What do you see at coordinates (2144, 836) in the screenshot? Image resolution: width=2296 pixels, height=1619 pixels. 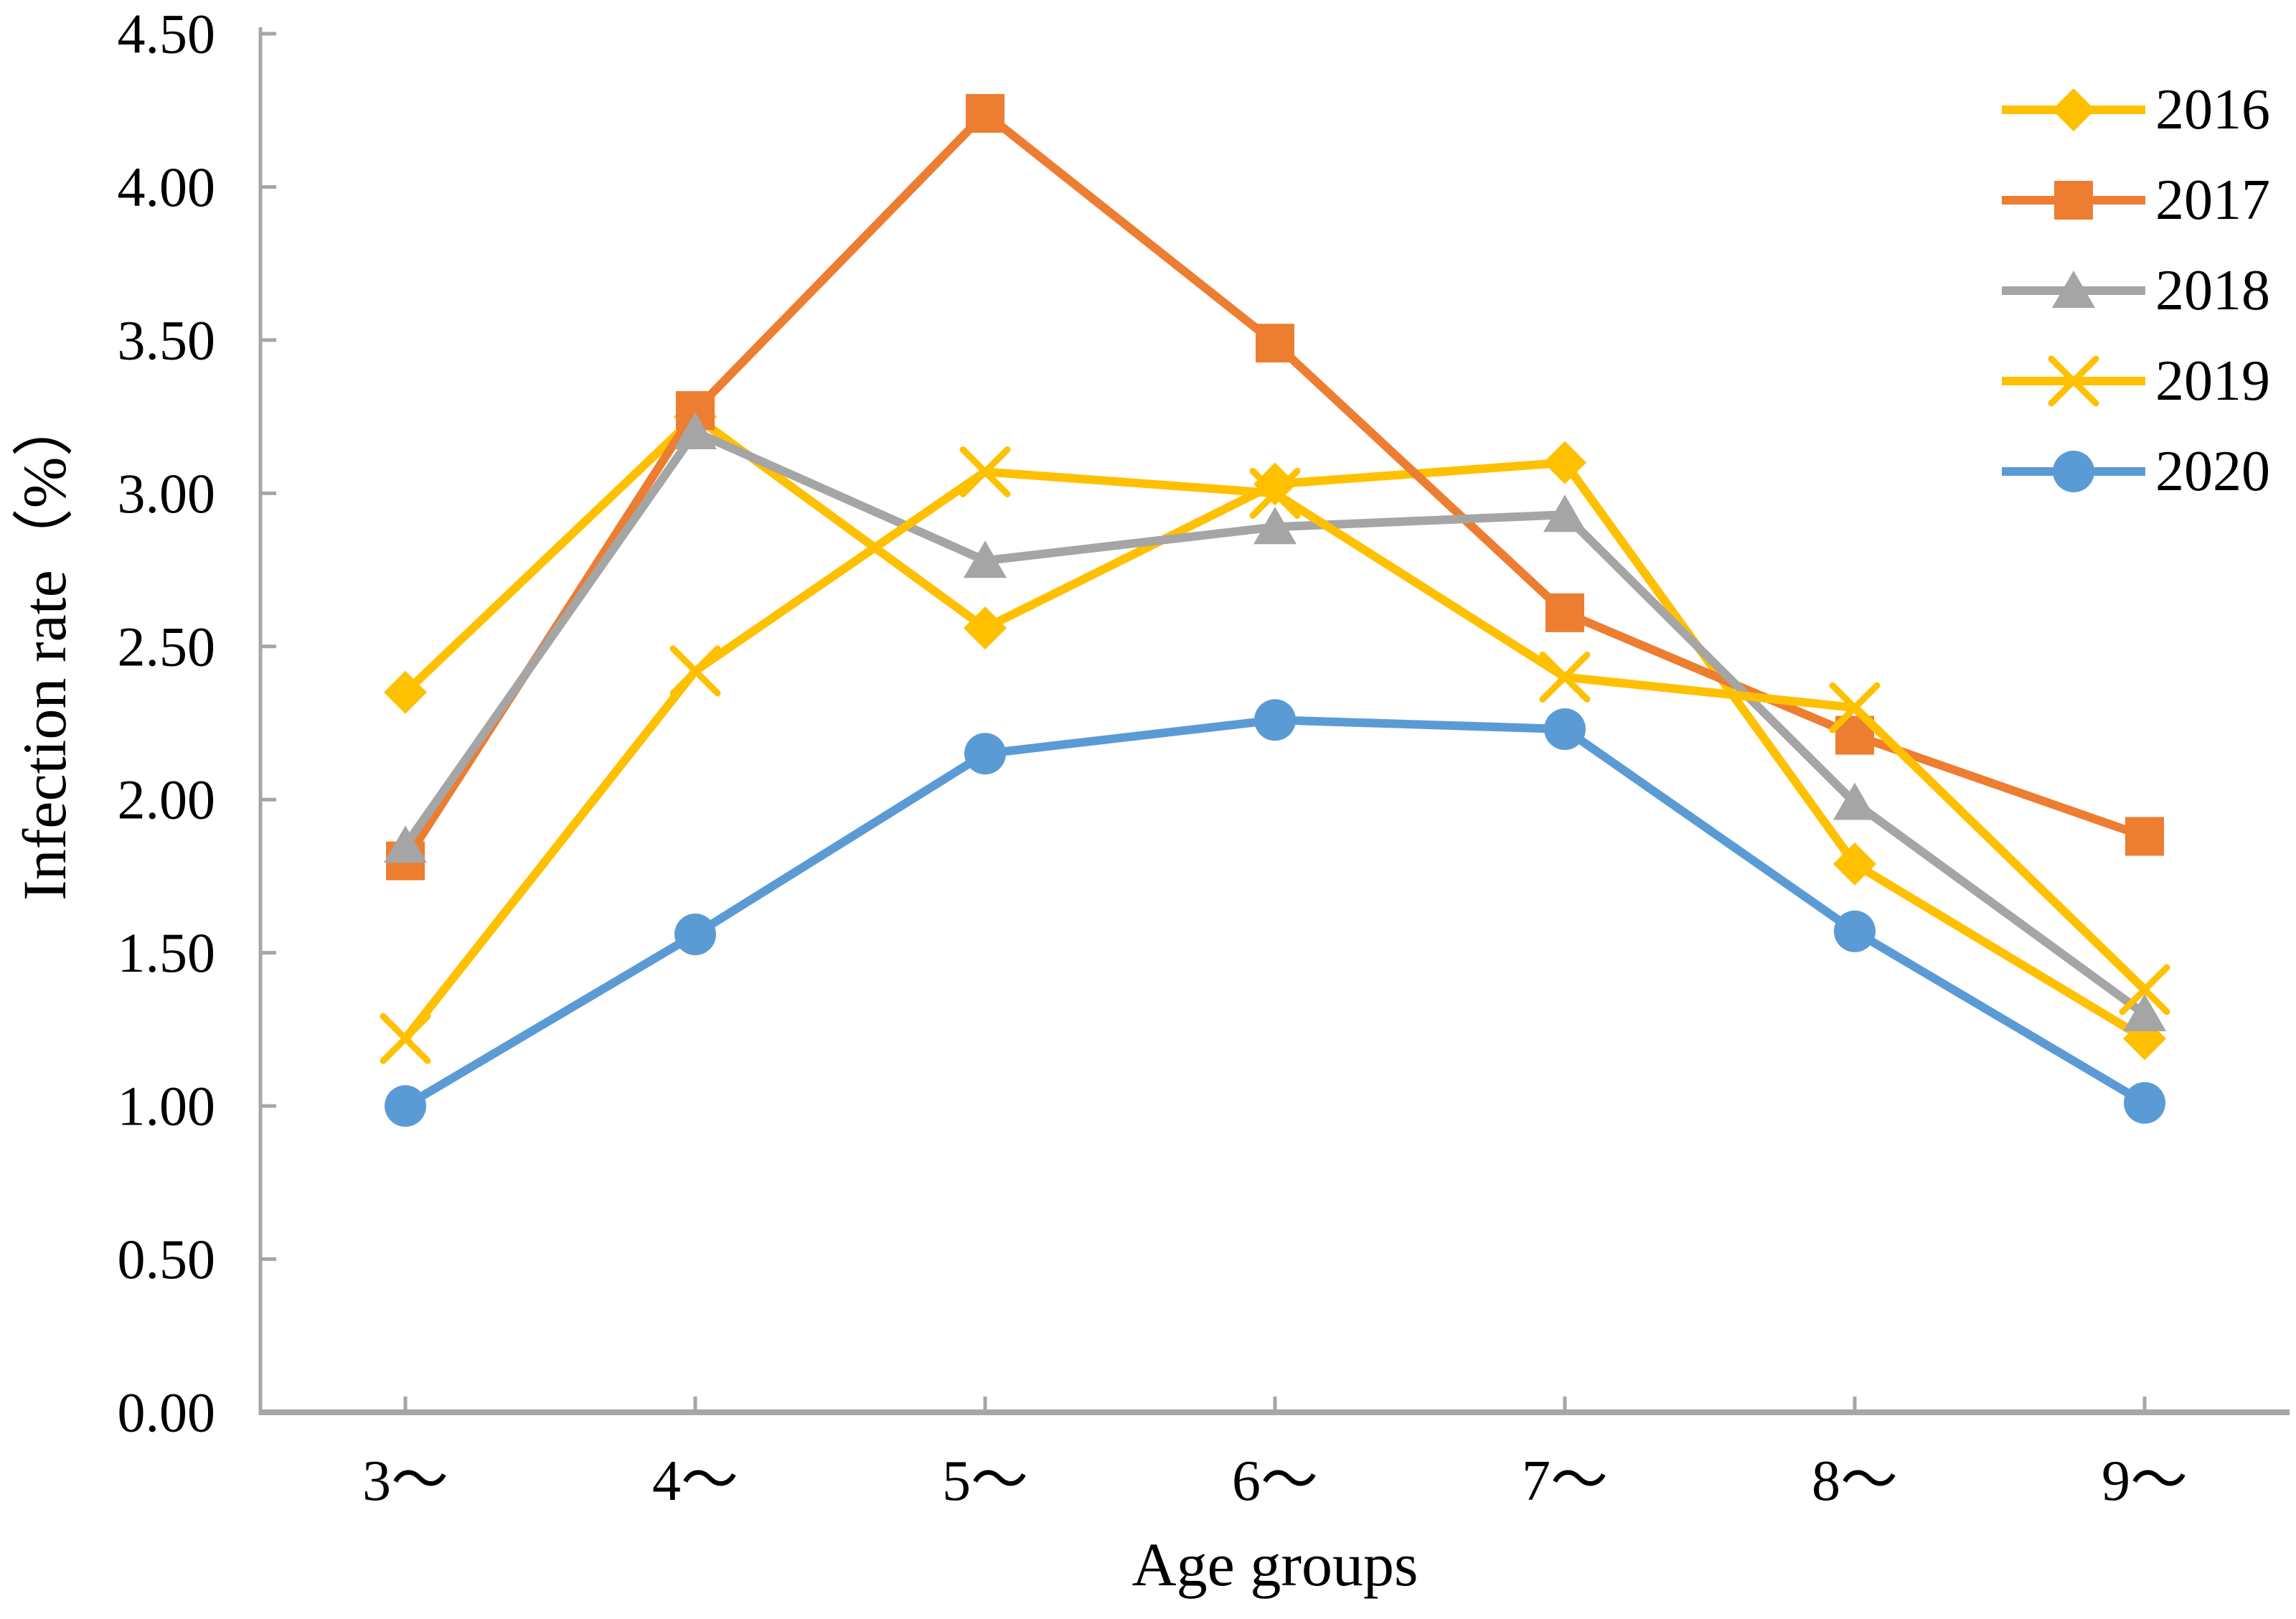 I see `marker-2017-9～` at bounding box center [2144, 836].